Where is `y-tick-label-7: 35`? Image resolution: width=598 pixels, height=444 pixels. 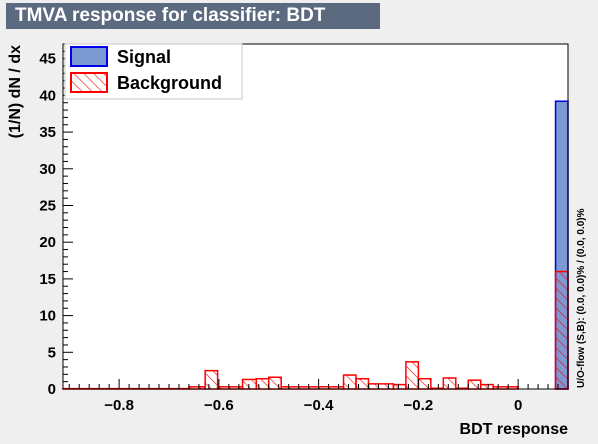 y-tick-label-7: 35 is located at coordinates (47, 132).